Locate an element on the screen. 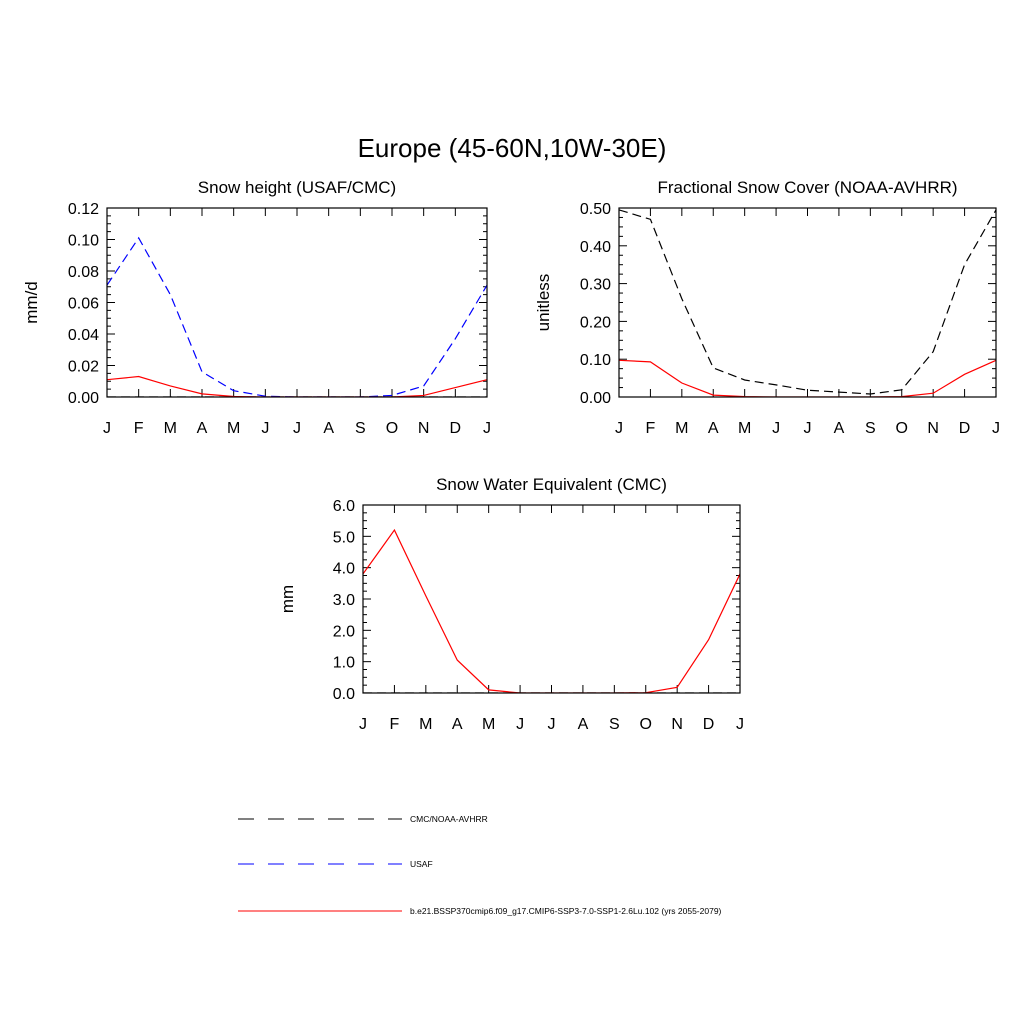  y-tick-label: 5.0 is located at coordinates (344, 537).